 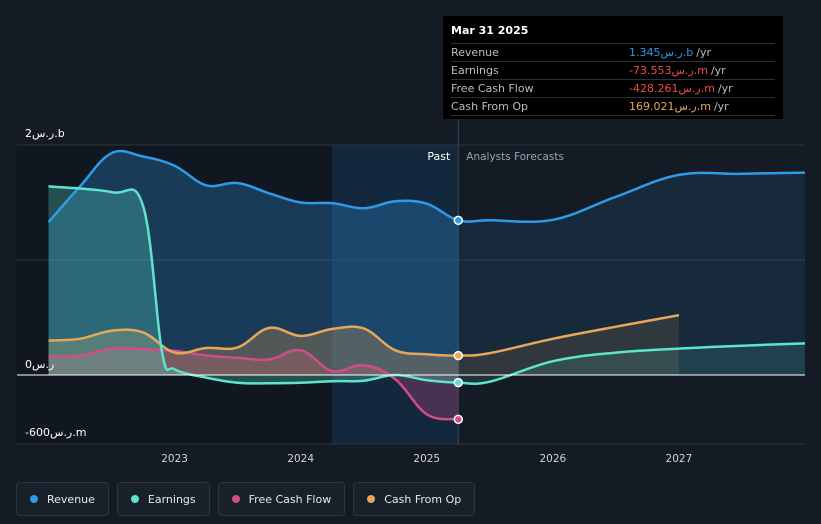 I want to click on x-tick-label: 2023, so click(x=174, y=459).